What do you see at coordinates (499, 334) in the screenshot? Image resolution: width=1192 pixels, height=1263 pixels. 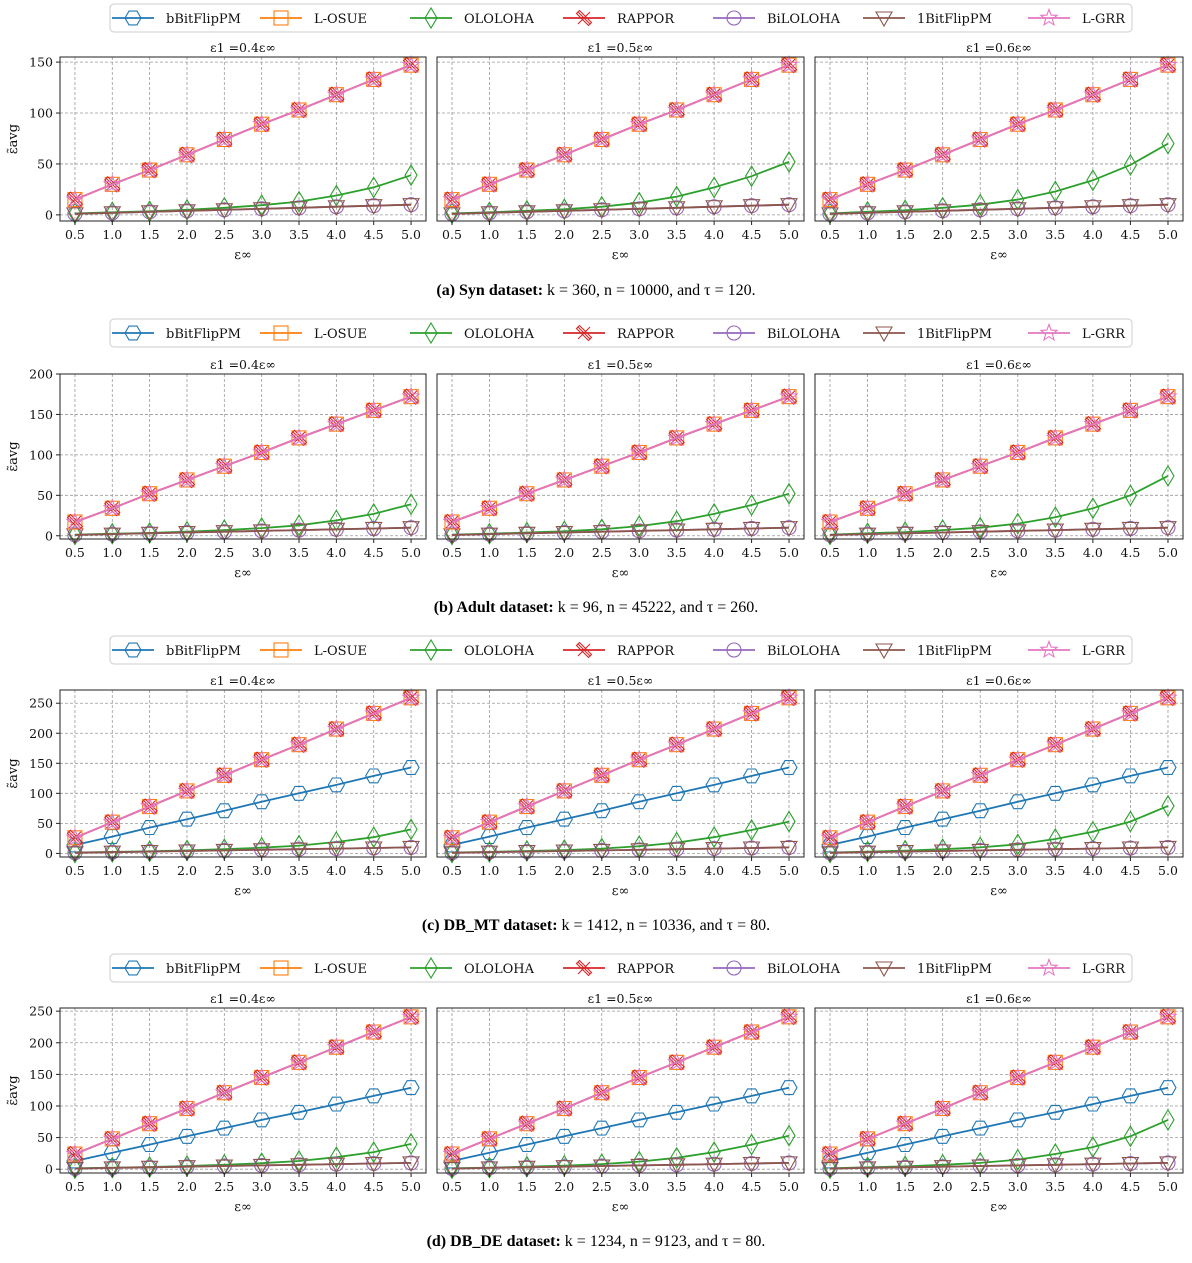 I see `legend-label: OLOLOHA` at bounding box center [499, 334].